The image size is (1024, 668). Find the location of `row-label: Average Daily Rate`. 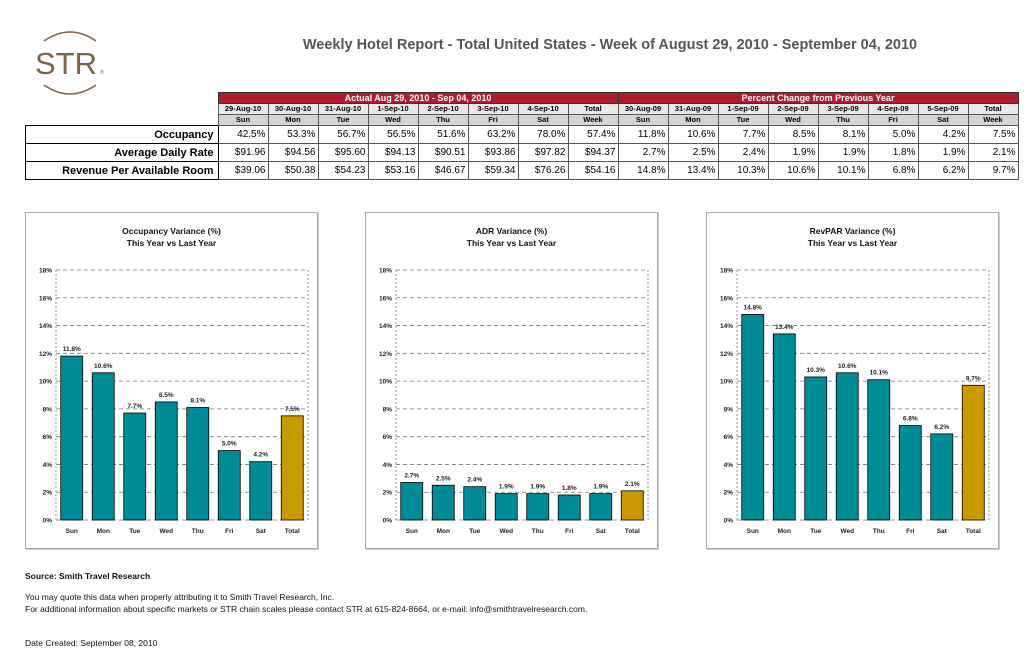

row-label: Average Daily Rate is located at coordinates (122, 152).